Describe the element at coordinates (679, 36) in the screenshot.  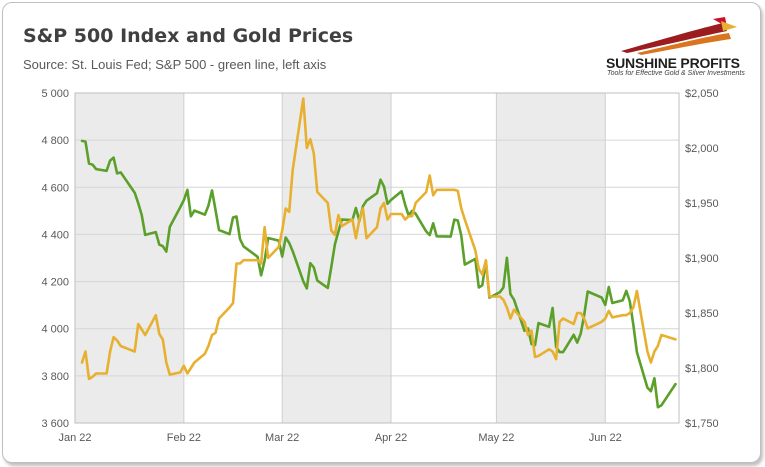
I see `sunshine-profits-logo-icon` at that location.